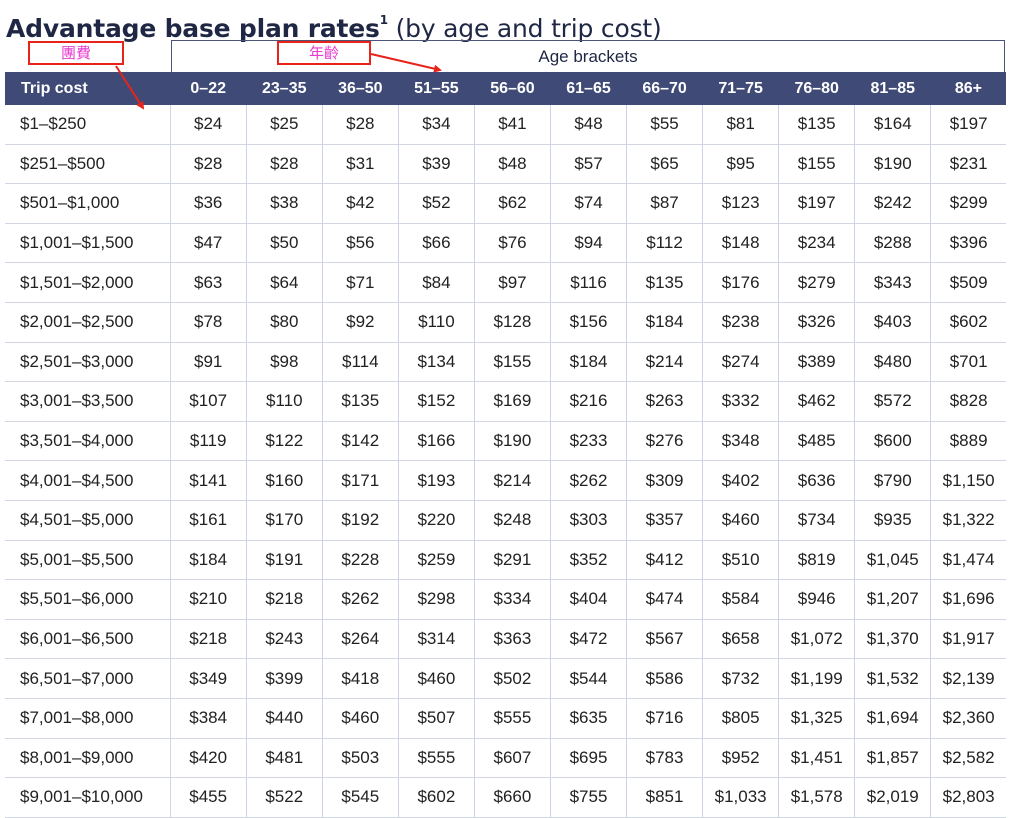 The image size is (1012, 818). I want to click on rate-cell: $76, so click(512, 243).